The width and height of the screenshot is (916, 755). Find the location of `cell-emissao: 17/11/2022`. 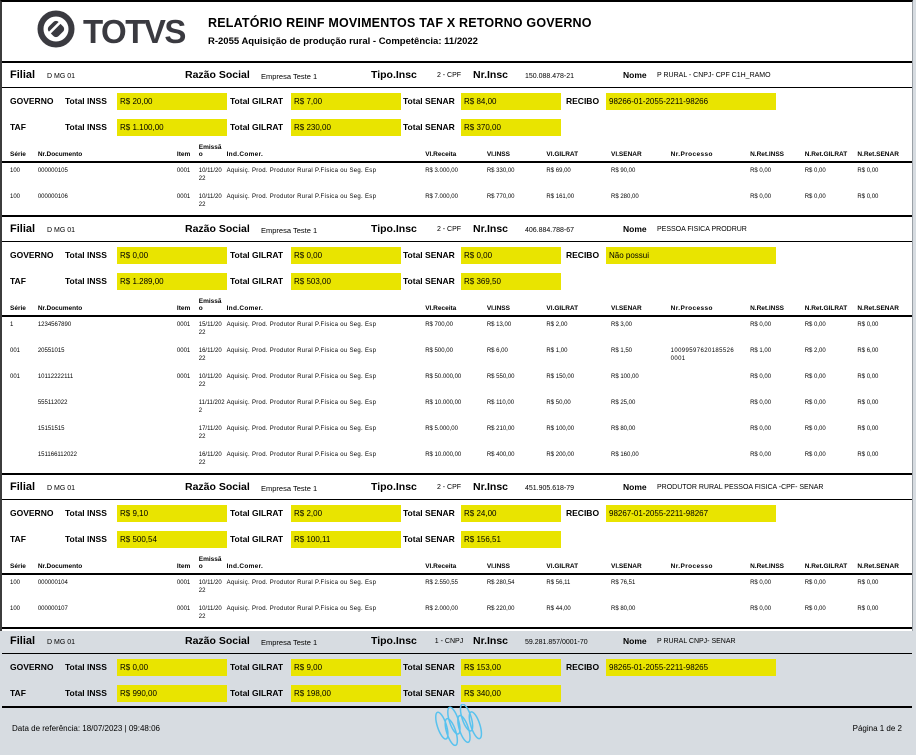

cell-emissao: 17/11/2022 is located at coordinates (210, 433).